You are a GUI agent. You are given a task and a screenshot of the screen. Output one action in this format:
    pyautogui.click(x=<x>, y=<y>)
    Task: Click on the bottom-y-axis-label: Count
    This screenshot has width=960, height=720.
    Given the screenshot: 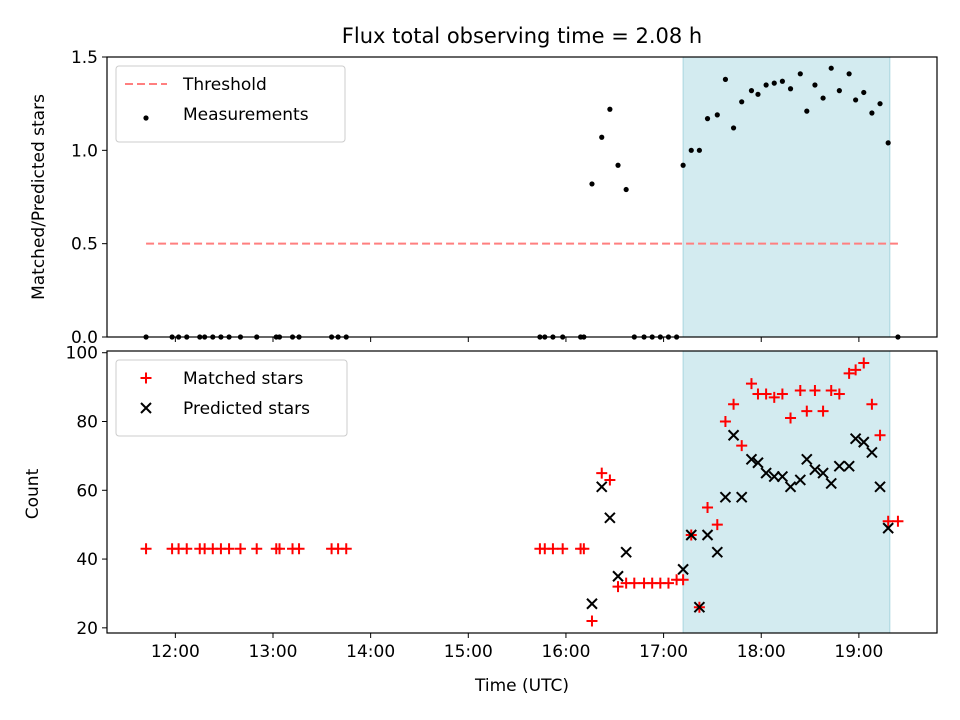 What is the action you would take?
    pyautogui.click(x=33, y=493)
    